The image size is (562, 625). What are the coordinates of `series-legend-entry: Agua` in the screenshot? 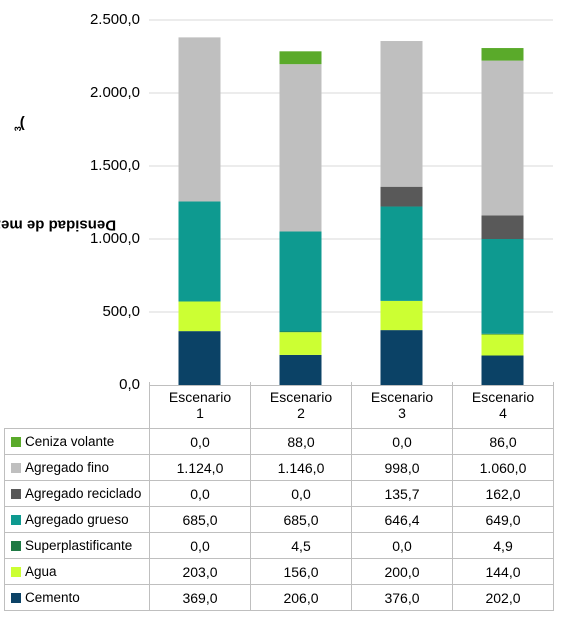 It's located at (77, 571).